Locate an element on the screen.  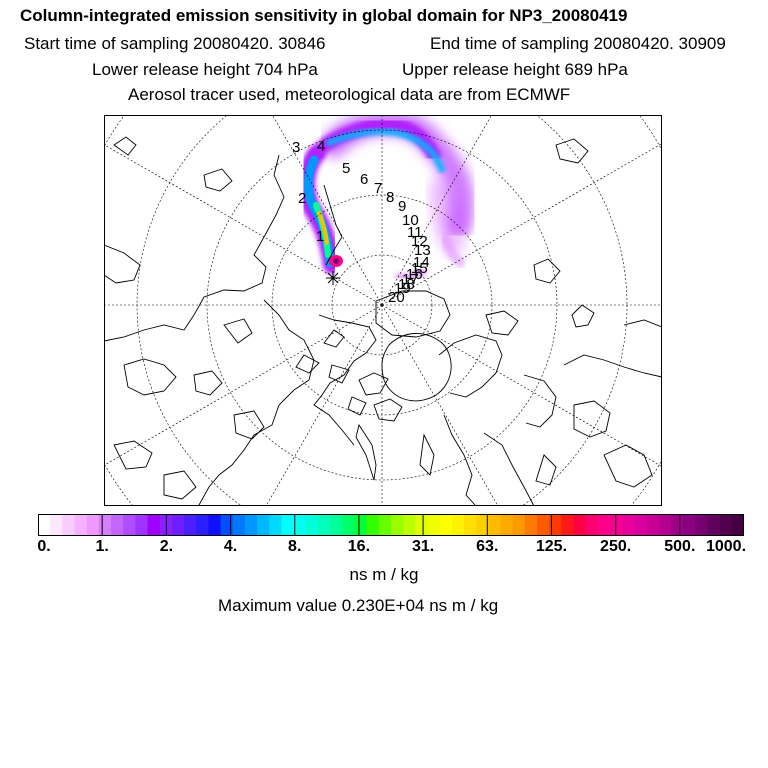
colorbar-tick-label: 4. is located at coordinates (230, 546).